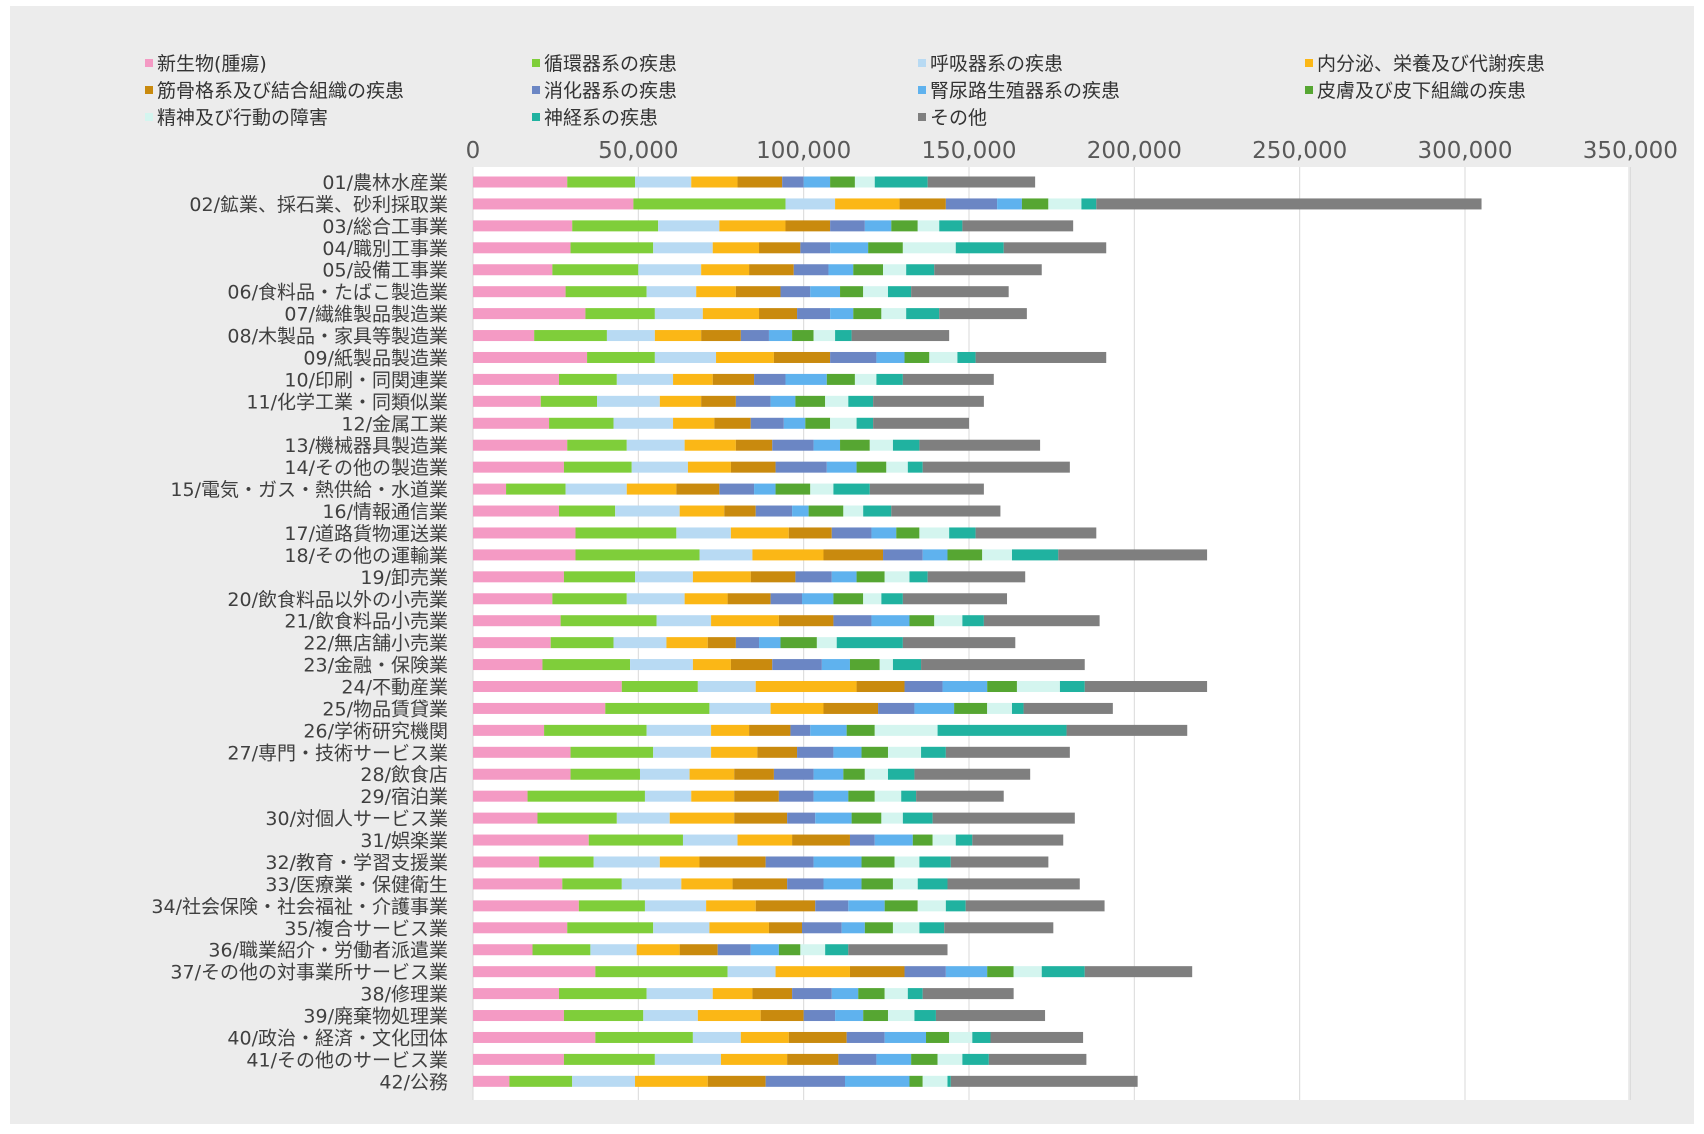 The image size is (1704, 1134). I want to click on category-label: 34/社会保険・社会福祉・介護事業, so click(299, 907).